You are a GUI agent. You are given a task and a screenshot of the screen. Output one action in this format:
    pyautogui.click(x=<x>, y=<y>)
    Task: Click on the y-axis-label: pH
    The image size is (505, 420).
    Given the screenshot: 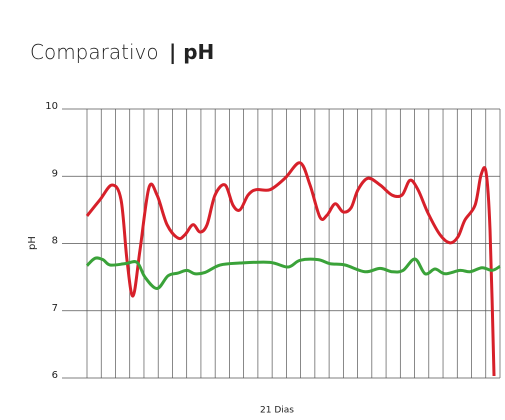 What is the action you would take?
    pyautogui.click(x=32, y=243)
    